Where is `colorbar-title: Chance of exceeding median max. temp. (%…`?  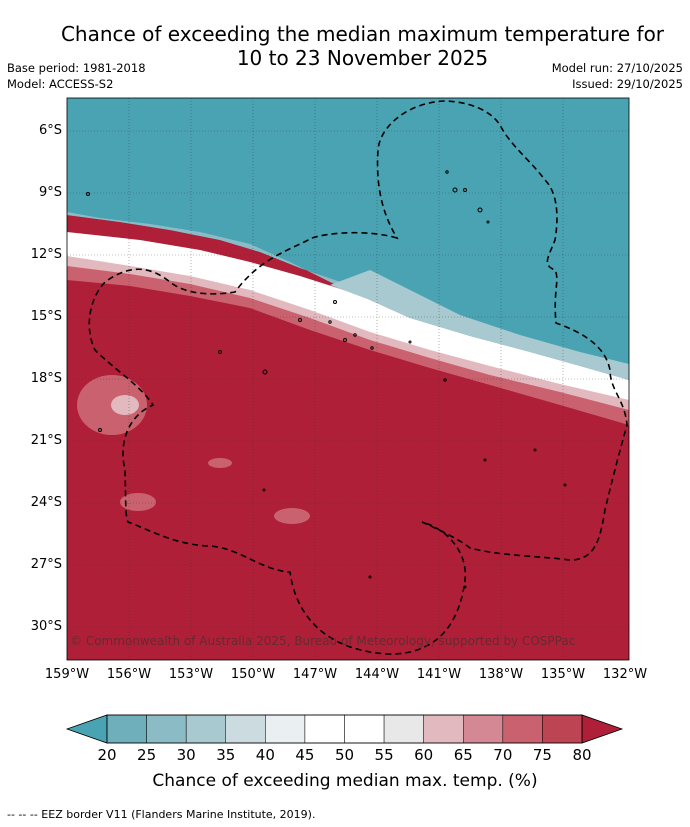
colorbar-title: Chance of exceeding median max. temp. (%… is located at coordinates (345, 781).